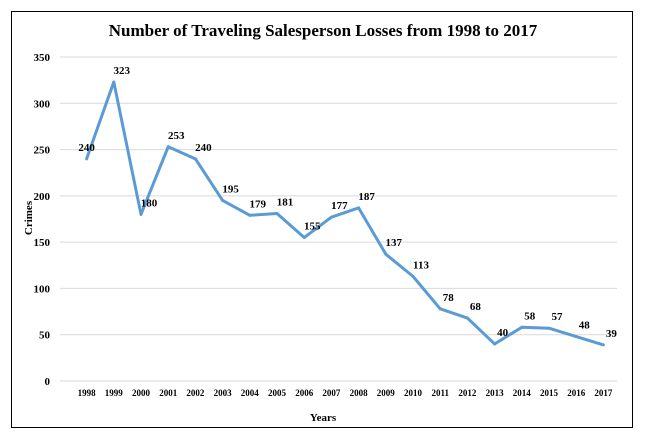 The width and height of the screenshot is (646, 444). I want to click on data-label: 48, so click(585, 326).